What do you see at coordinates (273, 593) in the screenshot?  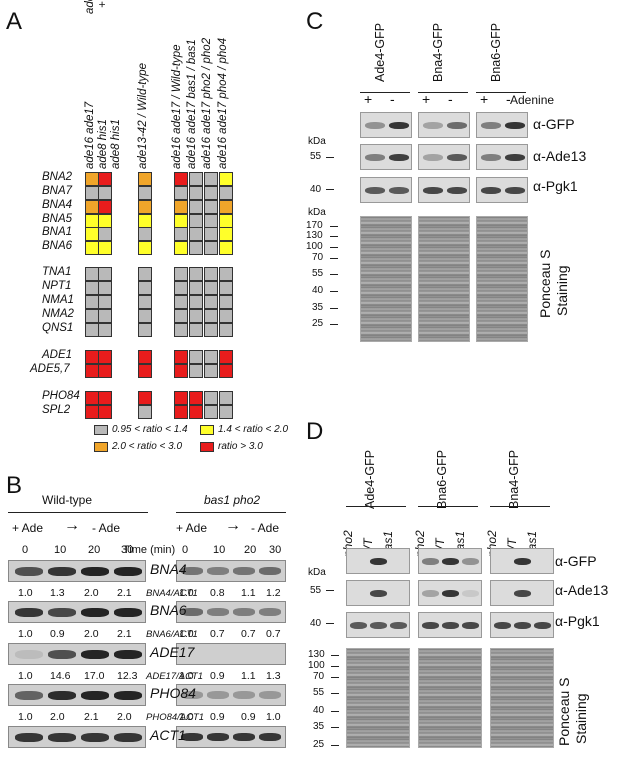 I see `ratio-value-mut: 1.2` at bounding box center [273, 593].